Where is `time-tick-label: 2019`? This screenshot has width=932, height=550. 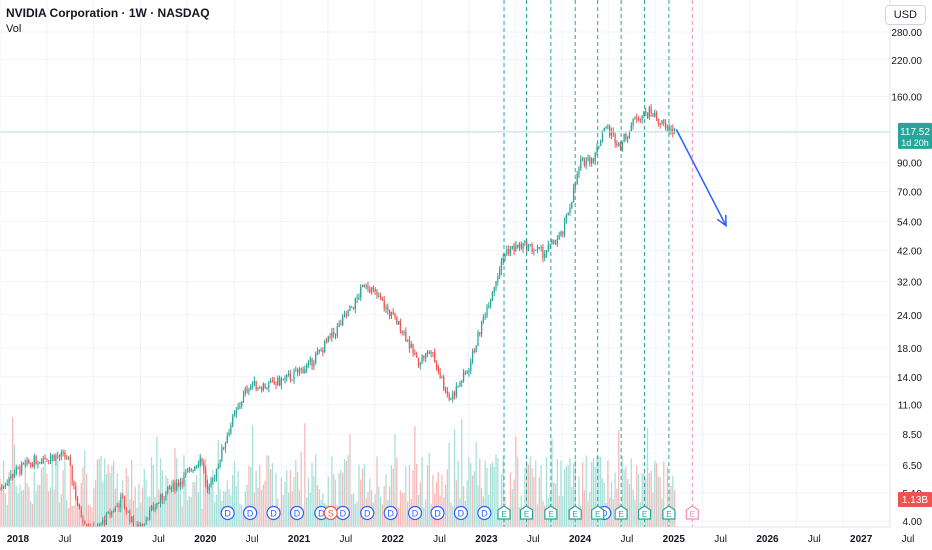
time-tick-label: 2019 is located at coordinates (112, 539).